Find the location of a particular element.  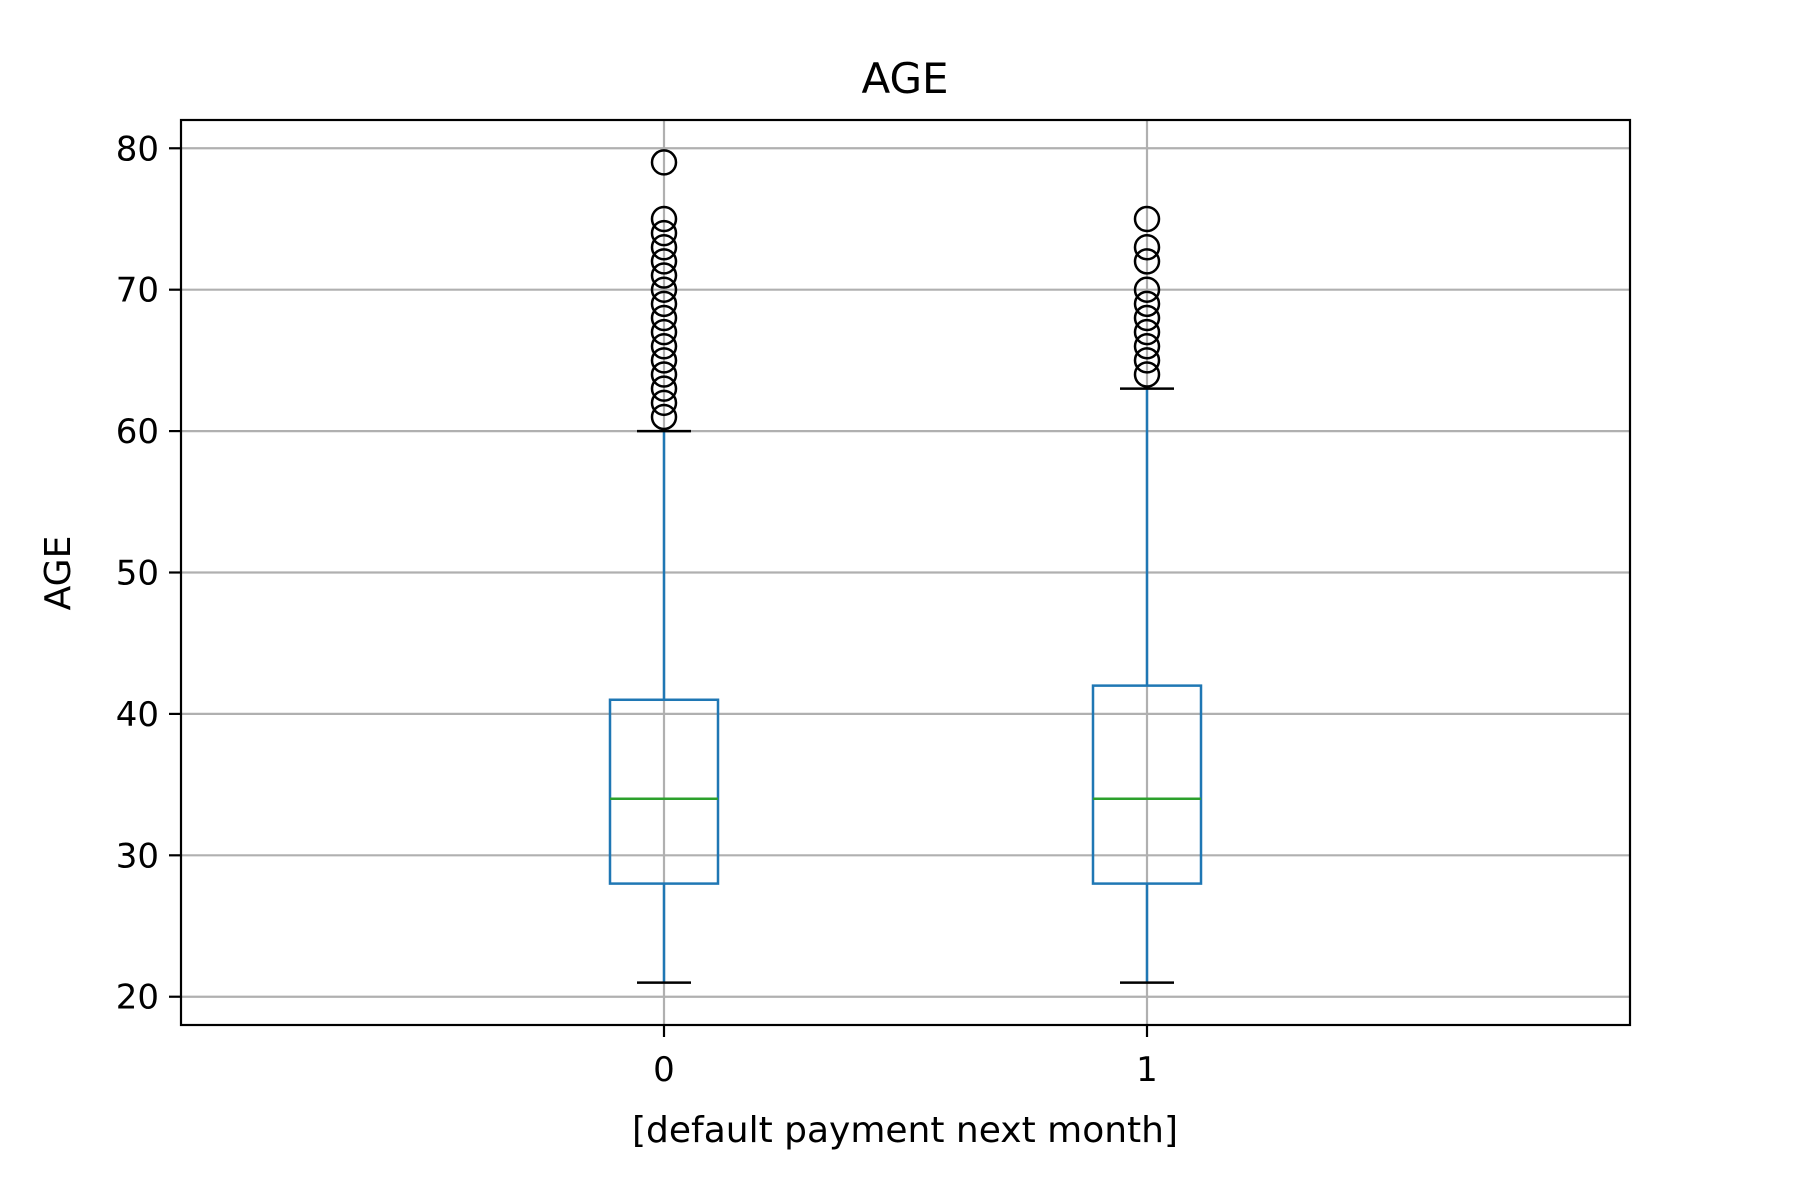

x-tick-label: 1 is located at coordinates (1147, 1070).